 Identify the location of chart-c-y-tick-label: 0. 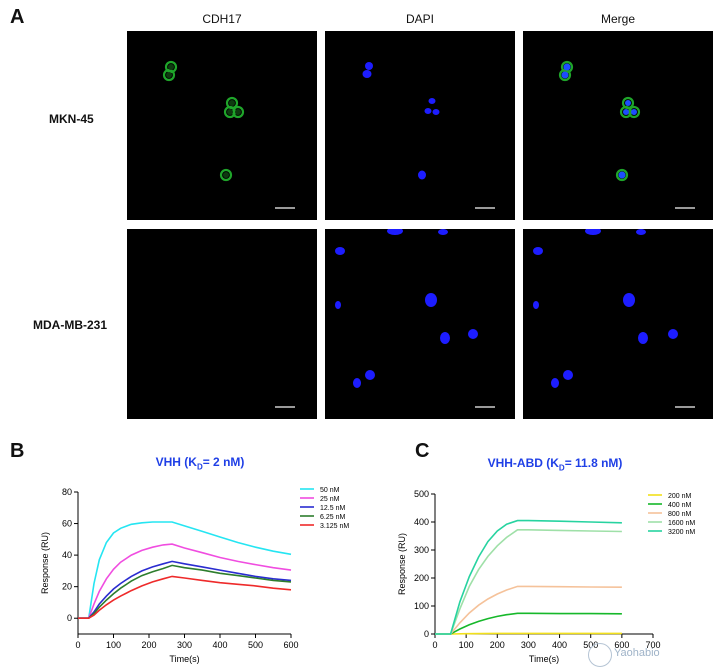
(426, 634).